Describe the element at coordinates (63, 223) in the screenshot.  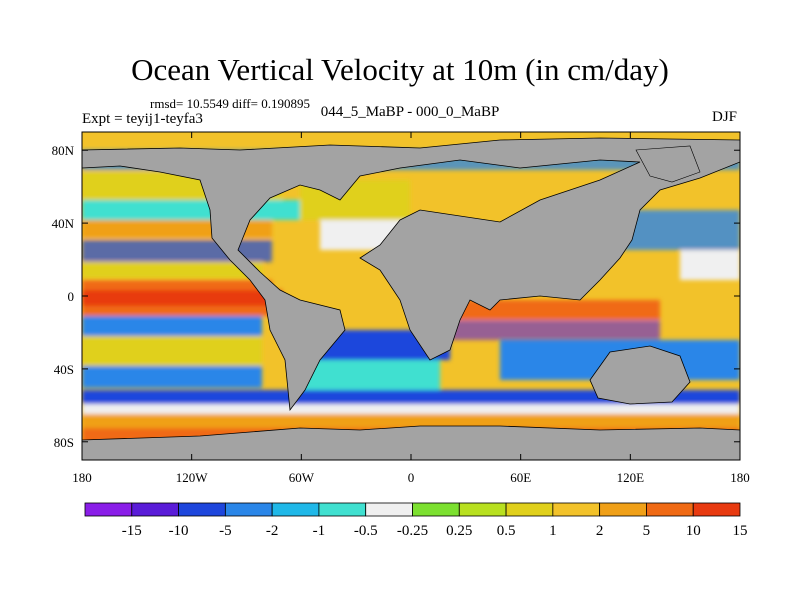
I see `y-tick-label: 40N` at that location.